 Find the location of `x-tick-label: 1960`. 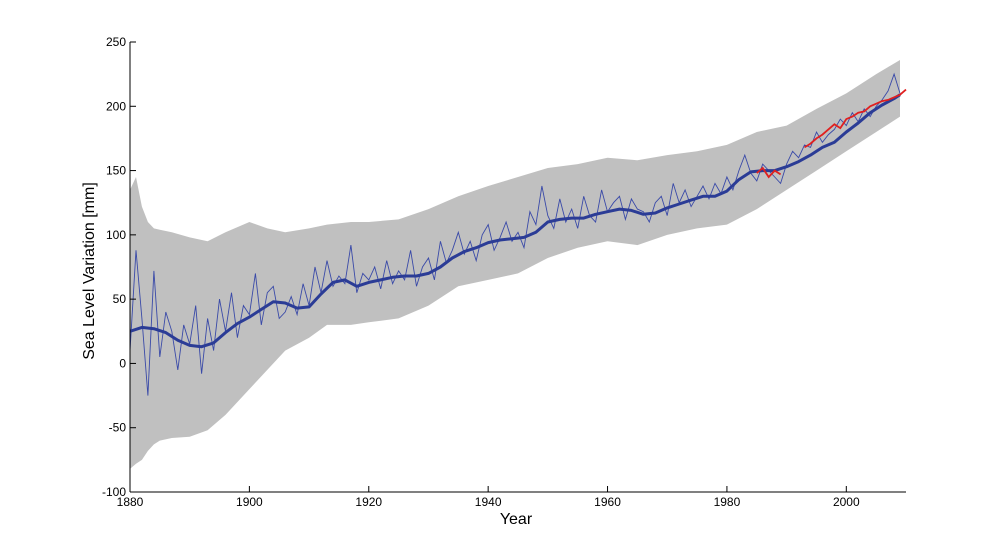

x-tick-label: 1960 is located at coordinates (607, 502).